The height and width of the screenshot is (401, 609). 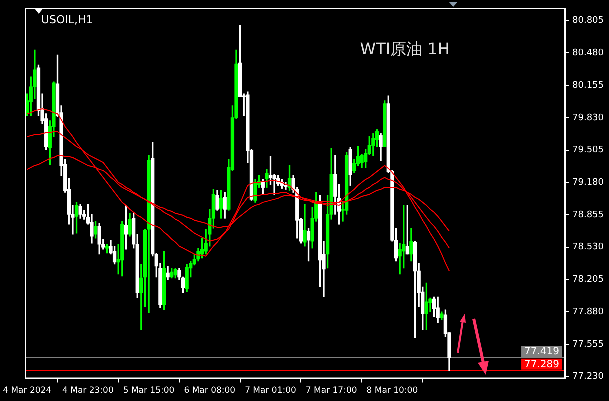 What do you see at coordinates (210, 391) in the screenshot?
I see `x-tick-label: 6 Mar 08:00` at bounding box center [210, 391].